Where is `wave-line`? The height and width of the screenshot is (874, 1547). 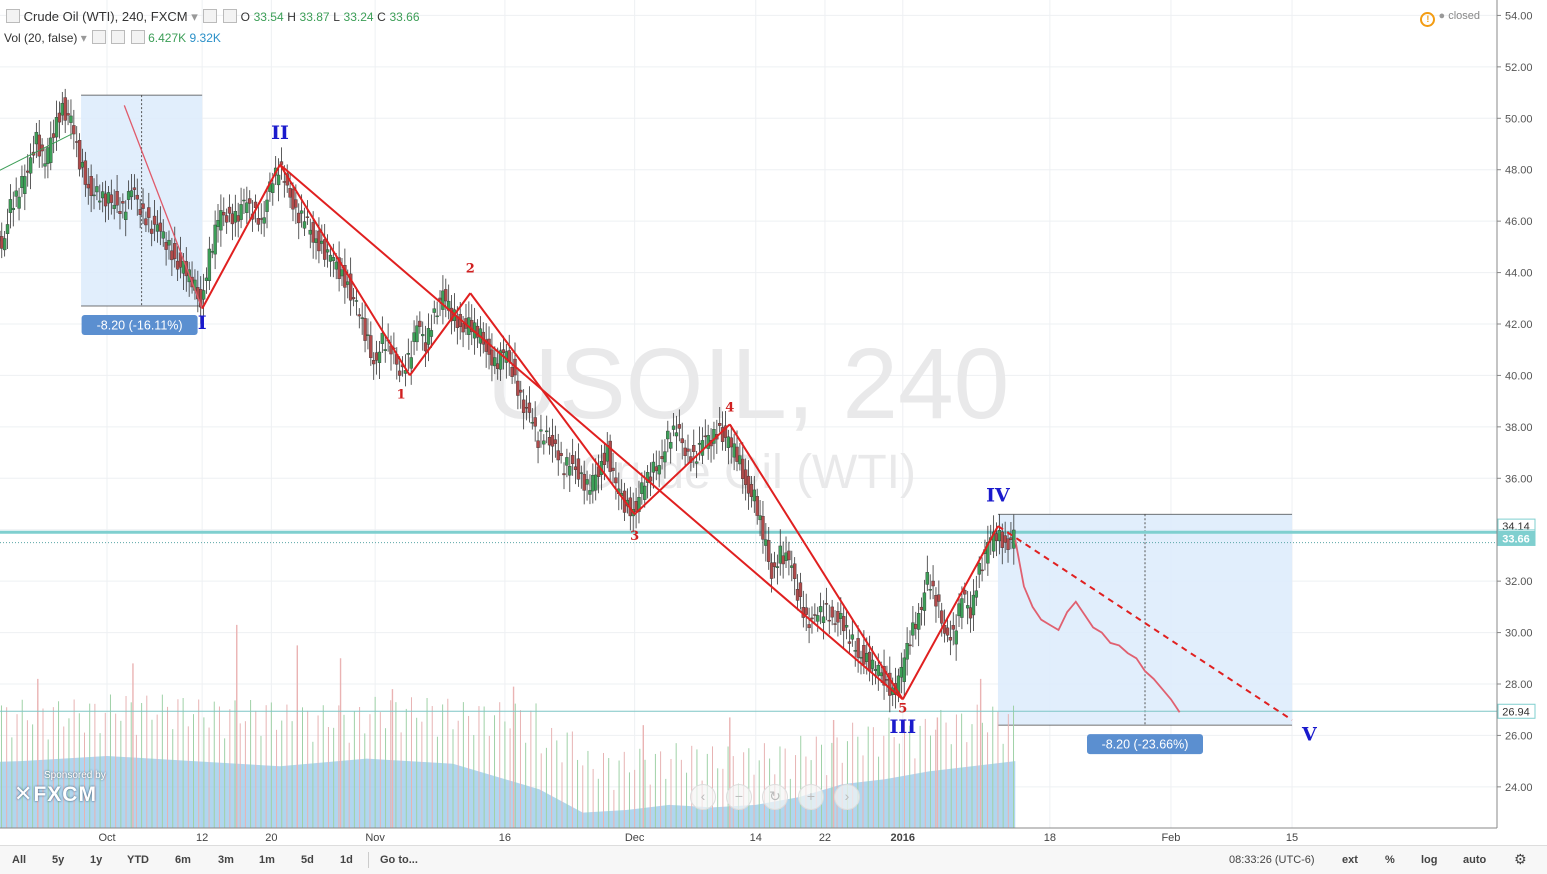
wave-line is located at coordinates (950, 612).